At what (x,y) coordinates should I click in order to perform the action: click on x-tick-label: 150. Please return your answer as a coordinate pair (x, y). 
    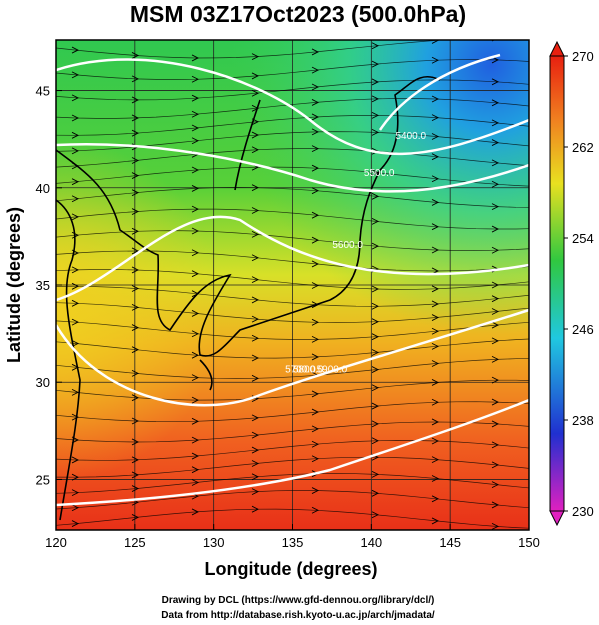
    Looking at the image, I should click on (529, 542).